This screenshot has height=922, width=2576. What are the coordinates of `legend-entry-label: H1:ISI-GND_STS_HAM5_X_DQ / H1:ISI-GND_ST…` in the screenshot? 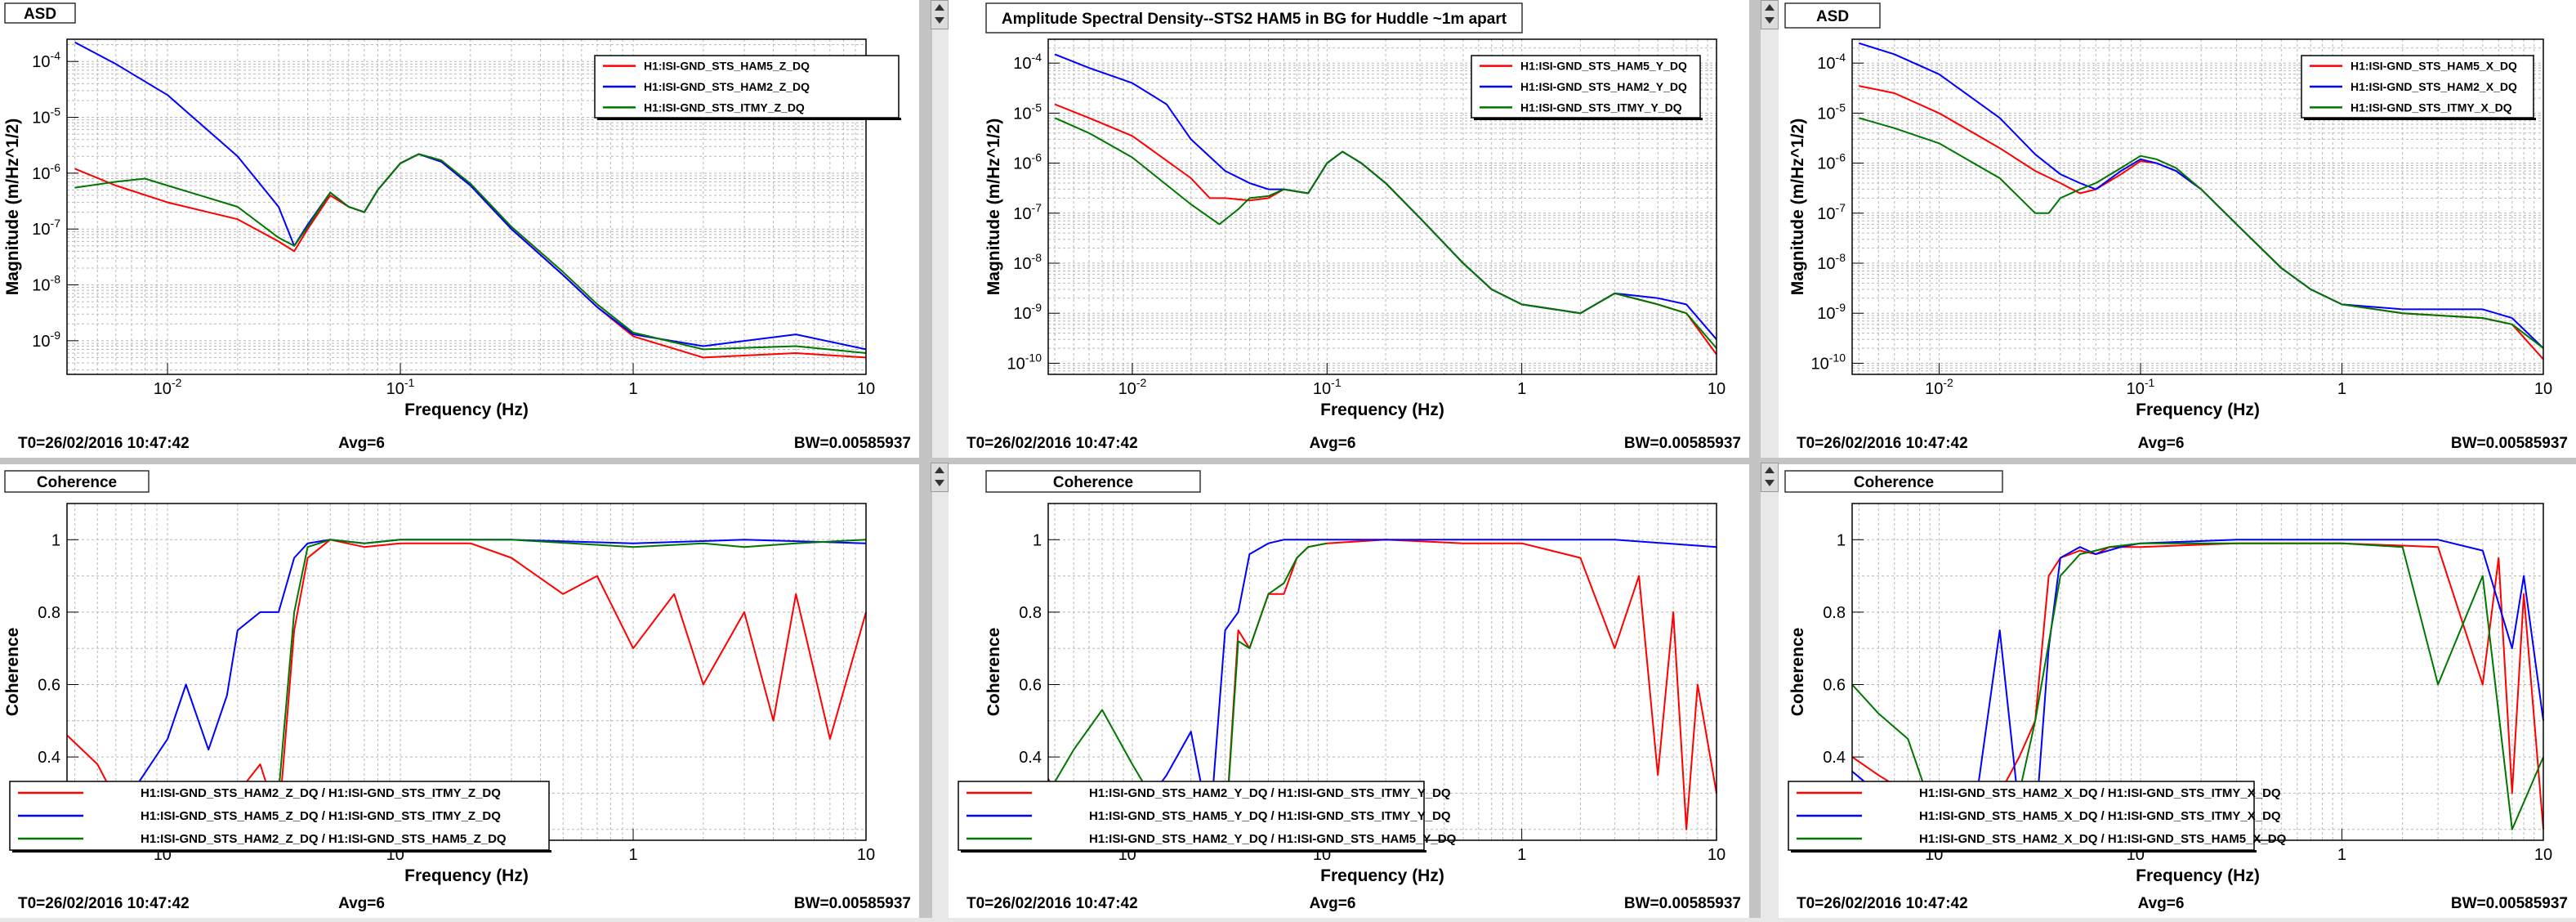 It's located at (2100, 816).